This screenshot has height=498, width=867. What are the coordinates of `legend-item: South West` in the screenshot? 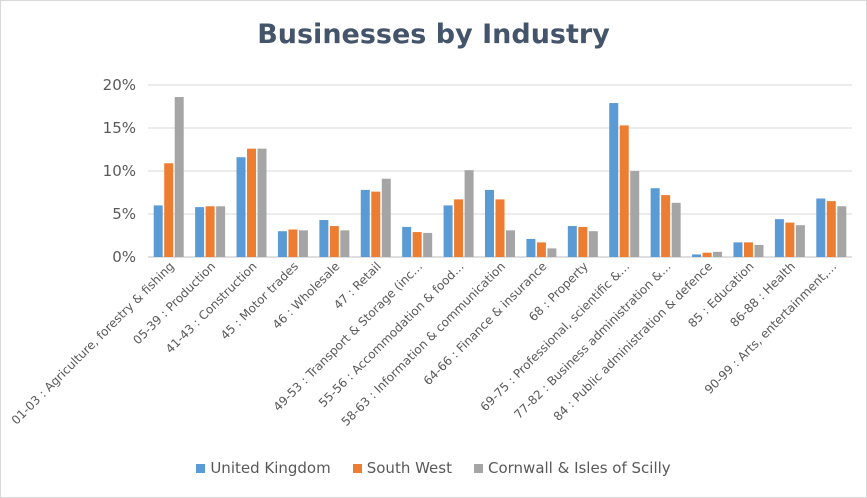 It's located at (402, 468).